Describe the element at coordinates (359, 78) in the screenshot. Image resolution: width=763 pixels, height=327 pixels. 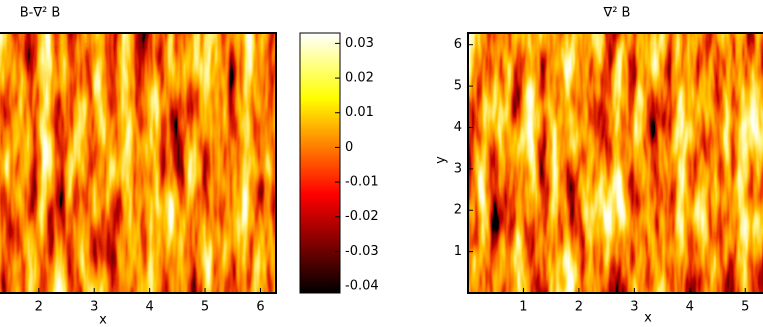
I see `colorbar-tick-label: 0.02` at that location.